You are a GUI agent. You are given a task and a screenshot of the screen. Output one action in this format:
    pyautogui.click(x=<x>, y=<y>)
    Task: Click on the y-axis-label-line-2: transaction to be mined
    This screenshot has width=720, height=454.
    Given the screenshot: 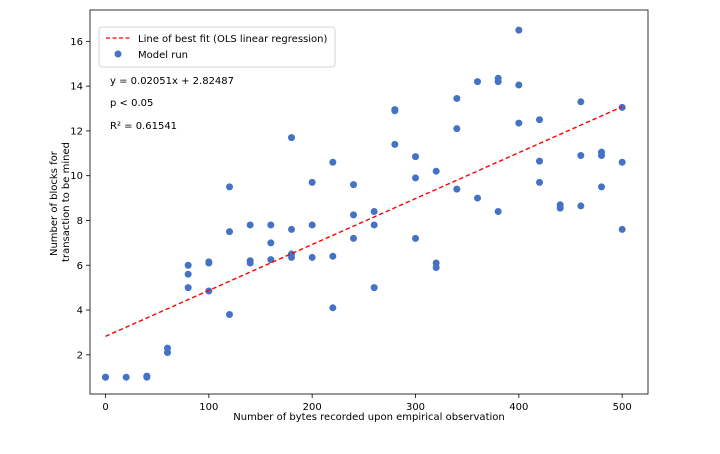 What is the action you would take?
    pyautogui.click(x=66, y=202)
    